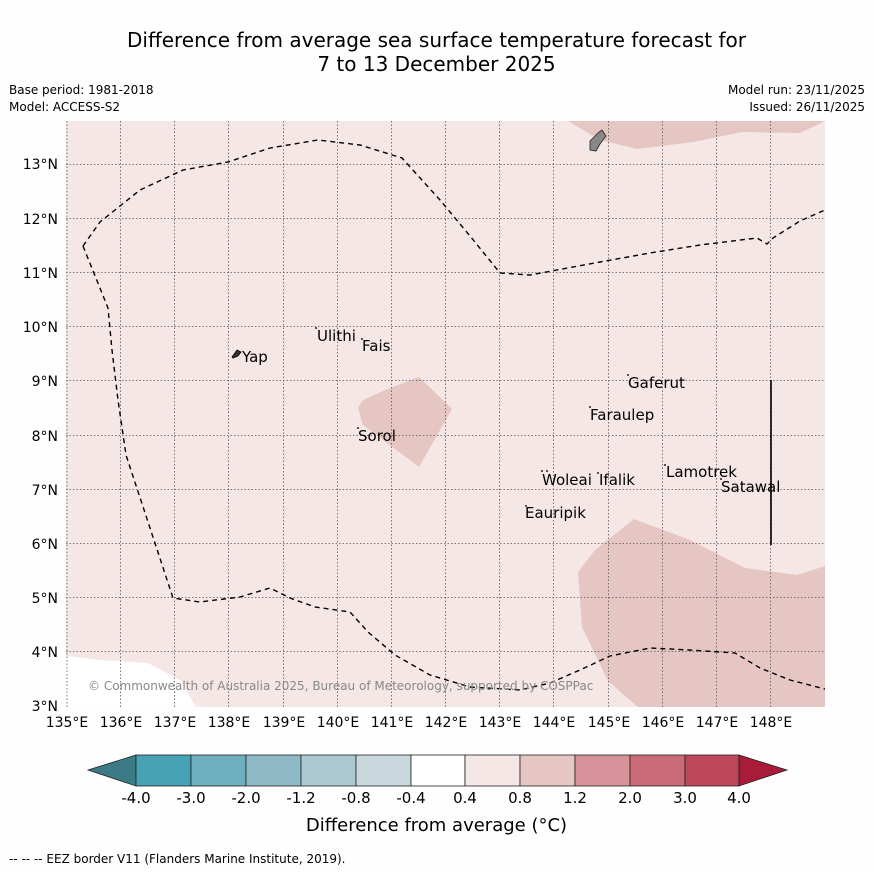  I want to click on yap-landmass, so click(236, 354).